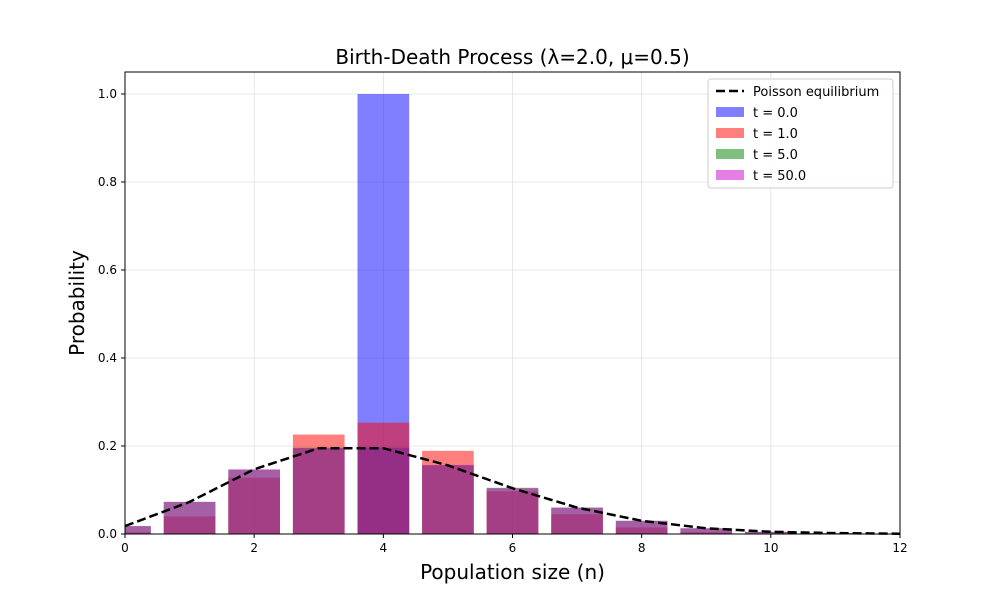 This screenshot has width=1000, height=600. Describe the element at coordinates (384, 548) in the screenshot. I see `x-tick-label: 4` at that location.